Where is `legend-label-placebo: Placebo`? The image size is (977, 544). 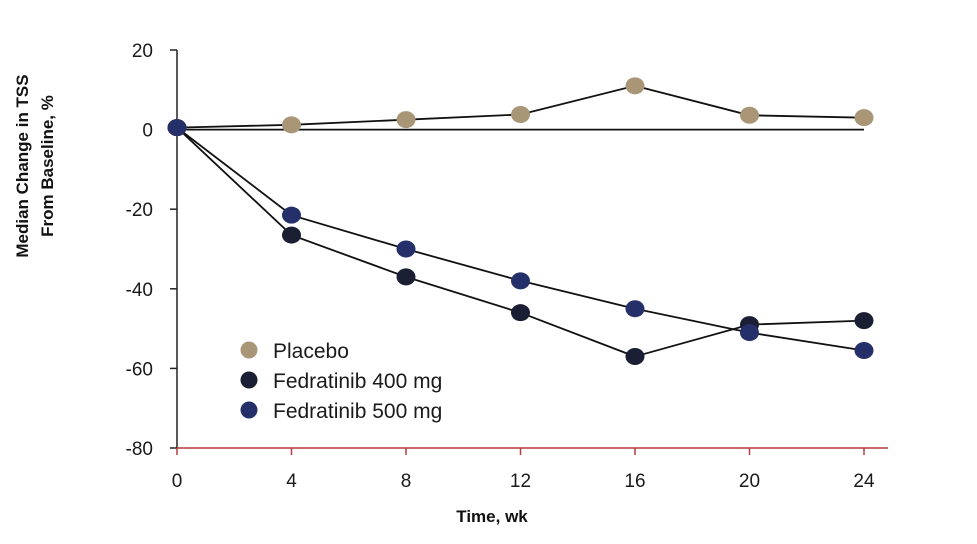
legend-label-placebo: Placebo is located at coordinates (311, 351).